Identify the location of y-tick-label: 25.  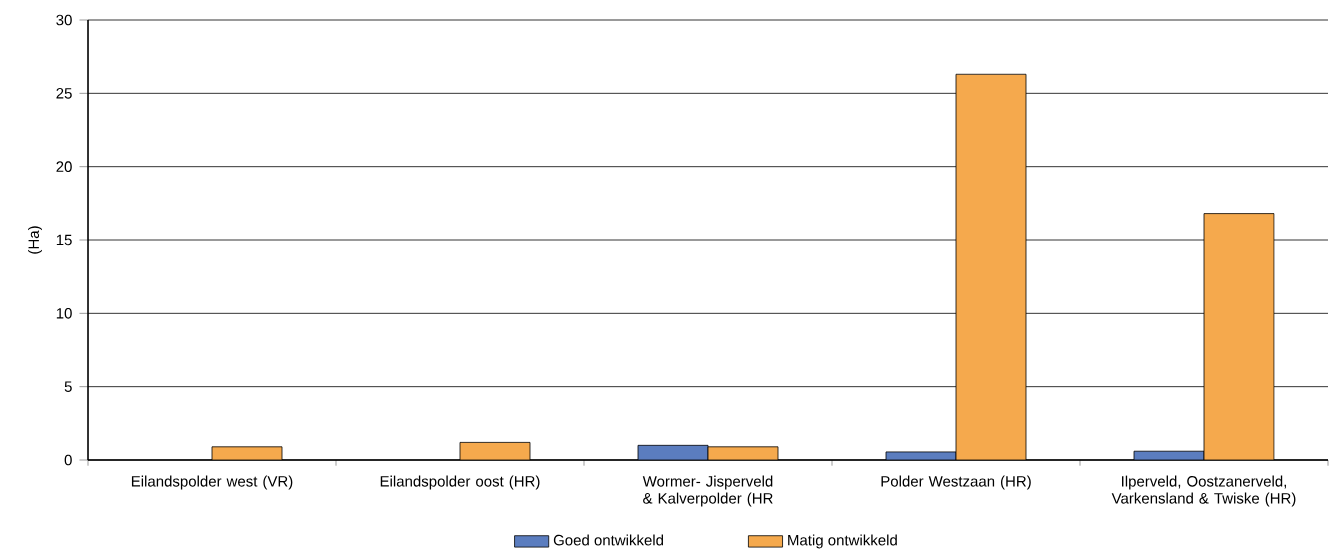
(64, 93).